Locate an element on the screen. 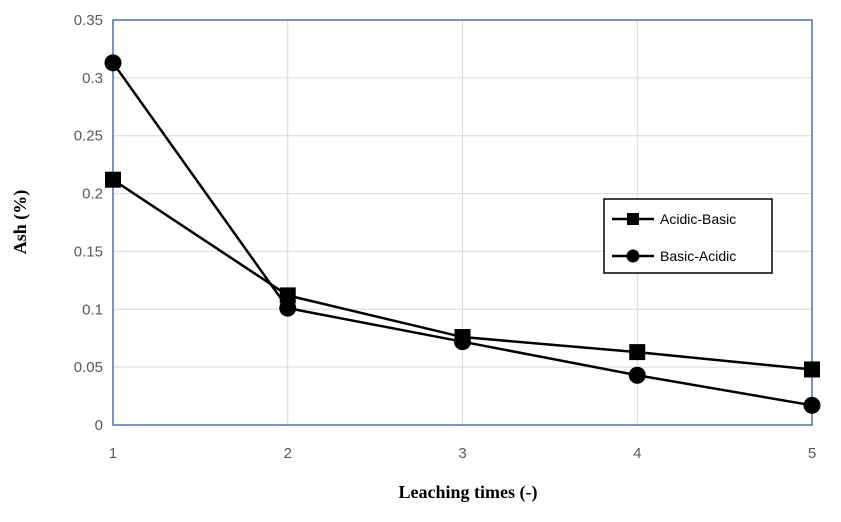  x-tick-label: 1 is located at coordinates (113, 453).